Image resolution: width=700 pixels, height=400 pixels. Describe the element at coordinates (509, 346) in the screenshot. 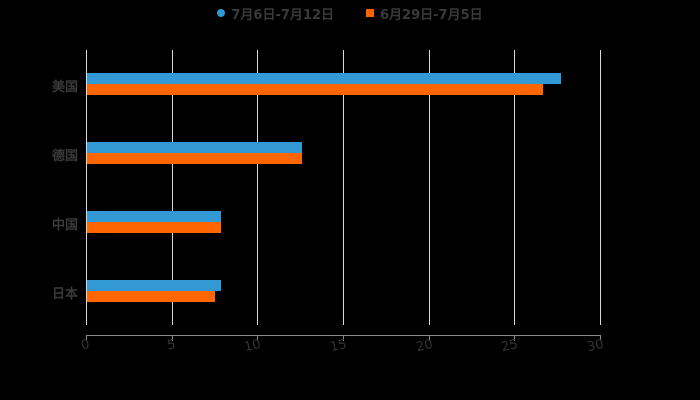

I see `x-tick-label: 25` at that location.